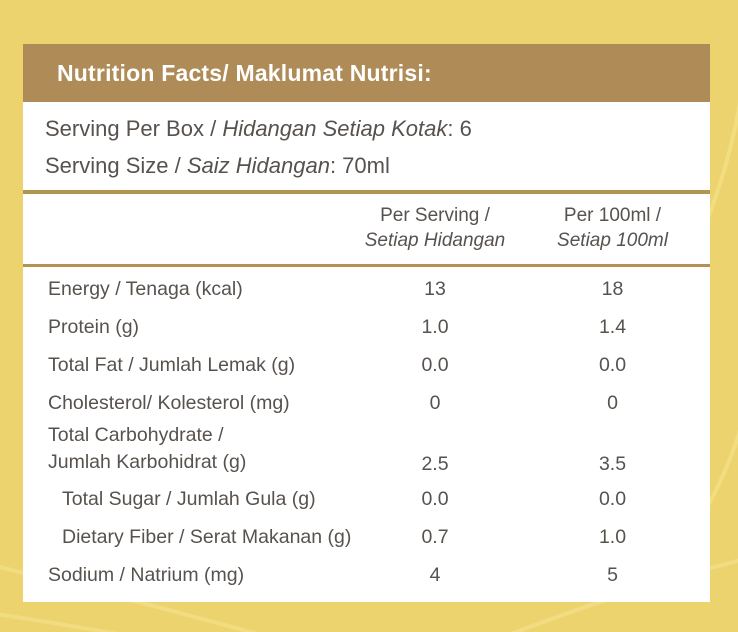  I want to click on serving-size-value: : 70ml, so click(359, 165).